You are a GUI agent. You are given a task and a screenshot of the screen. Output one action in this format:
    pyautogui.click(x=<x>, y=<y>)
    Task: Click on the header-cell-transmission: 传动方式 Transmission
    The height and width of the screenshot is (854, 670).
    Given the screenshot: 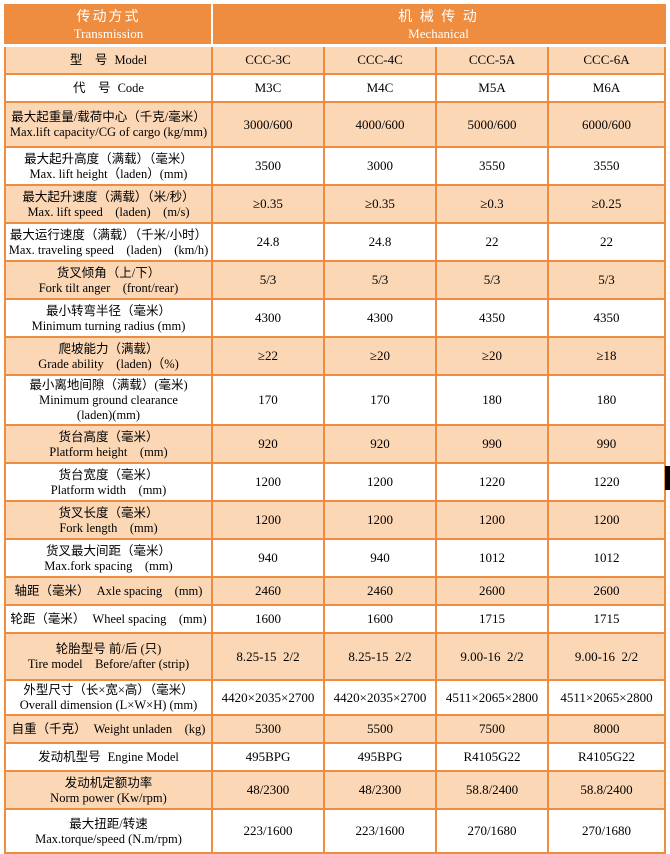 What is the action you would take?
    pyautogui.click(x=108, y=25)
    